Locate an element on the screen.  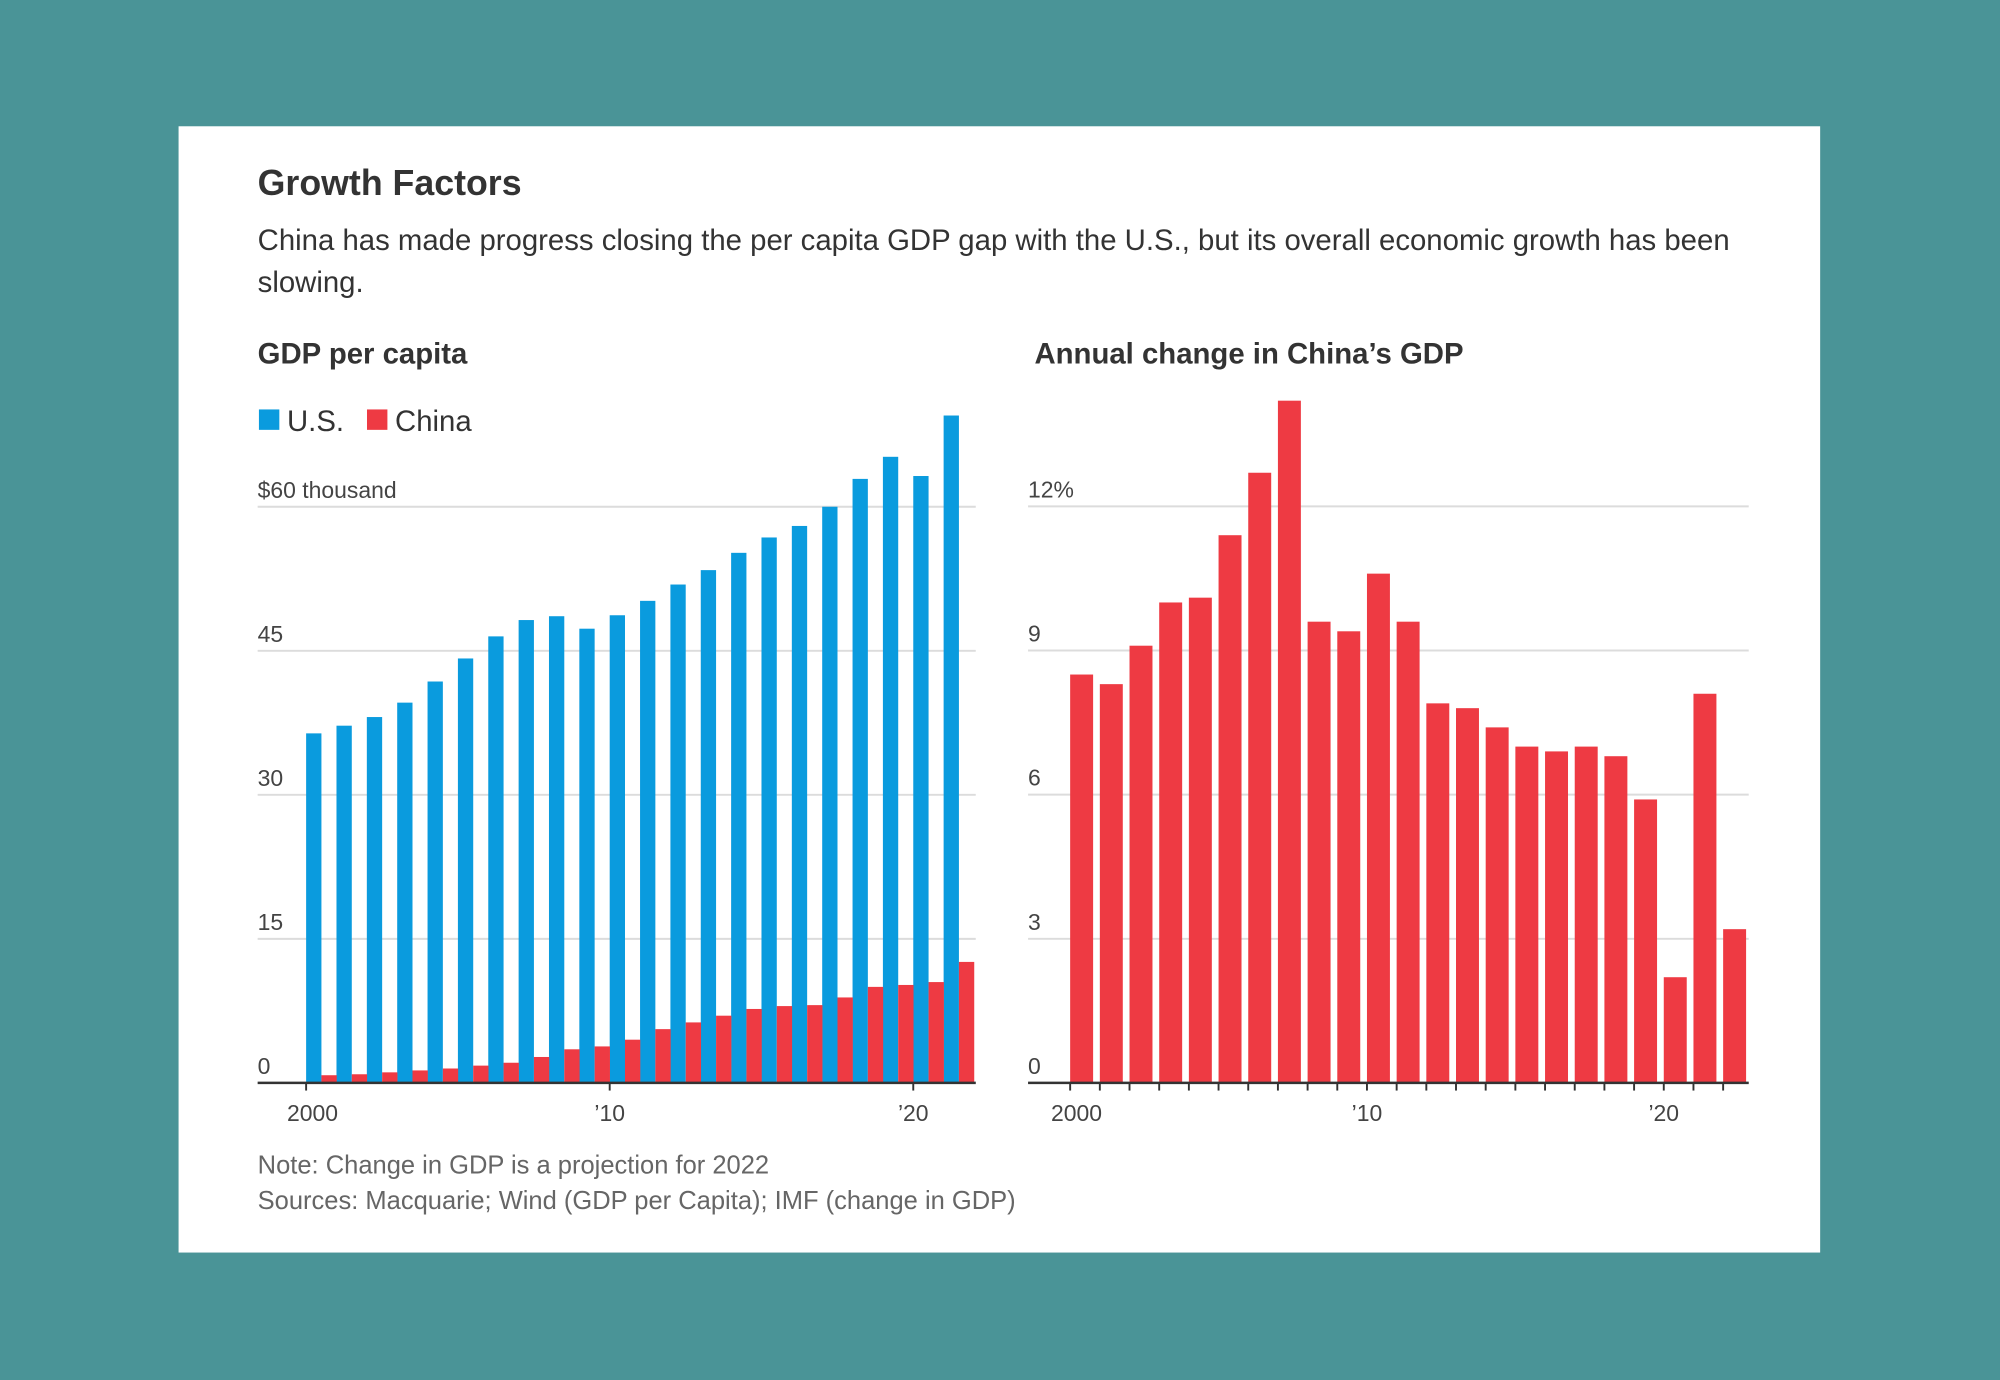
legend-label: U.S. is located at coordinates (315, 421).